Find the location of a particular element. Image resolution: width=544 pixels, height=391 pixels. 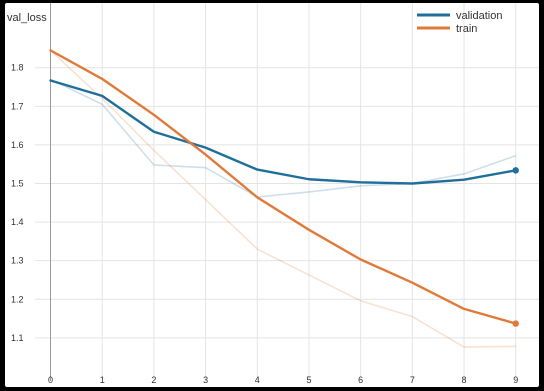

y-tick-label: 1.6 is located at coordinates (17, 145).